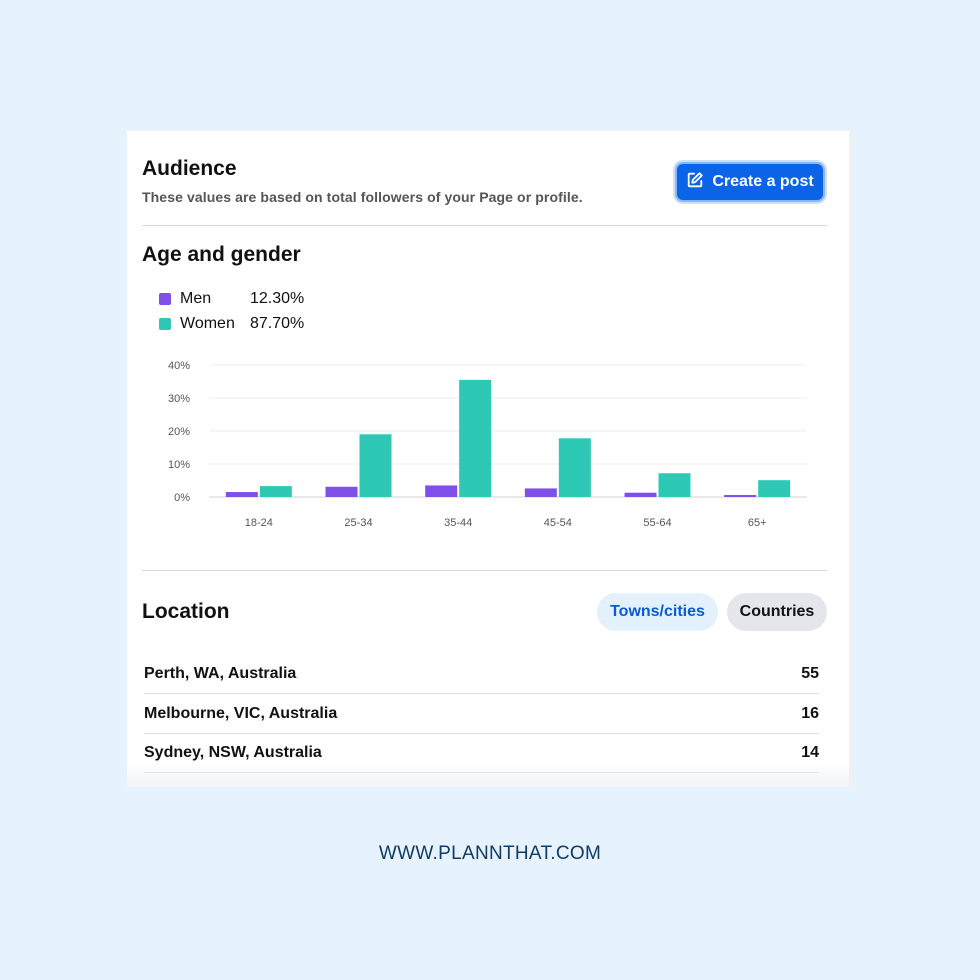 This screenshot has width=980, height=980. I want to click on x-tick-label: 55-64, so click(657, 523).